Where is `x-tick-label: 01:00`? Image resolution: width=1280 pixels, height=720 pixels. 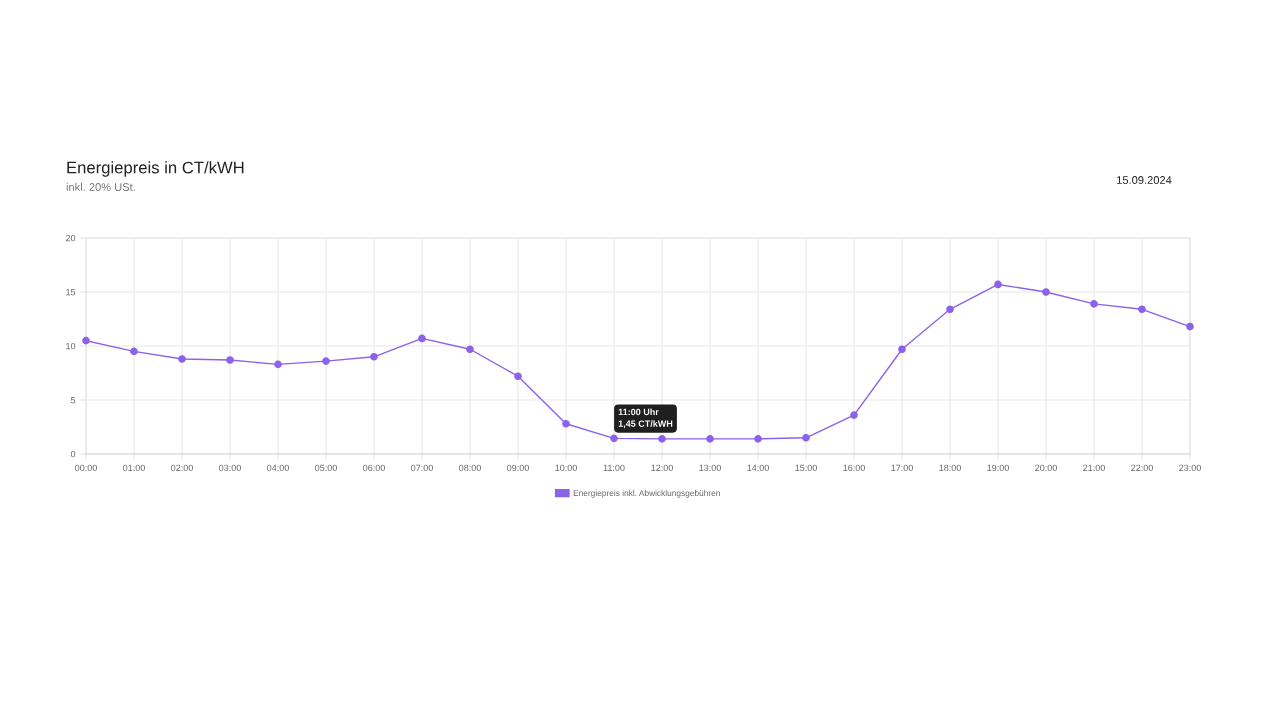
x-tick-label: 01:00 is located at coordinates (134, 468).